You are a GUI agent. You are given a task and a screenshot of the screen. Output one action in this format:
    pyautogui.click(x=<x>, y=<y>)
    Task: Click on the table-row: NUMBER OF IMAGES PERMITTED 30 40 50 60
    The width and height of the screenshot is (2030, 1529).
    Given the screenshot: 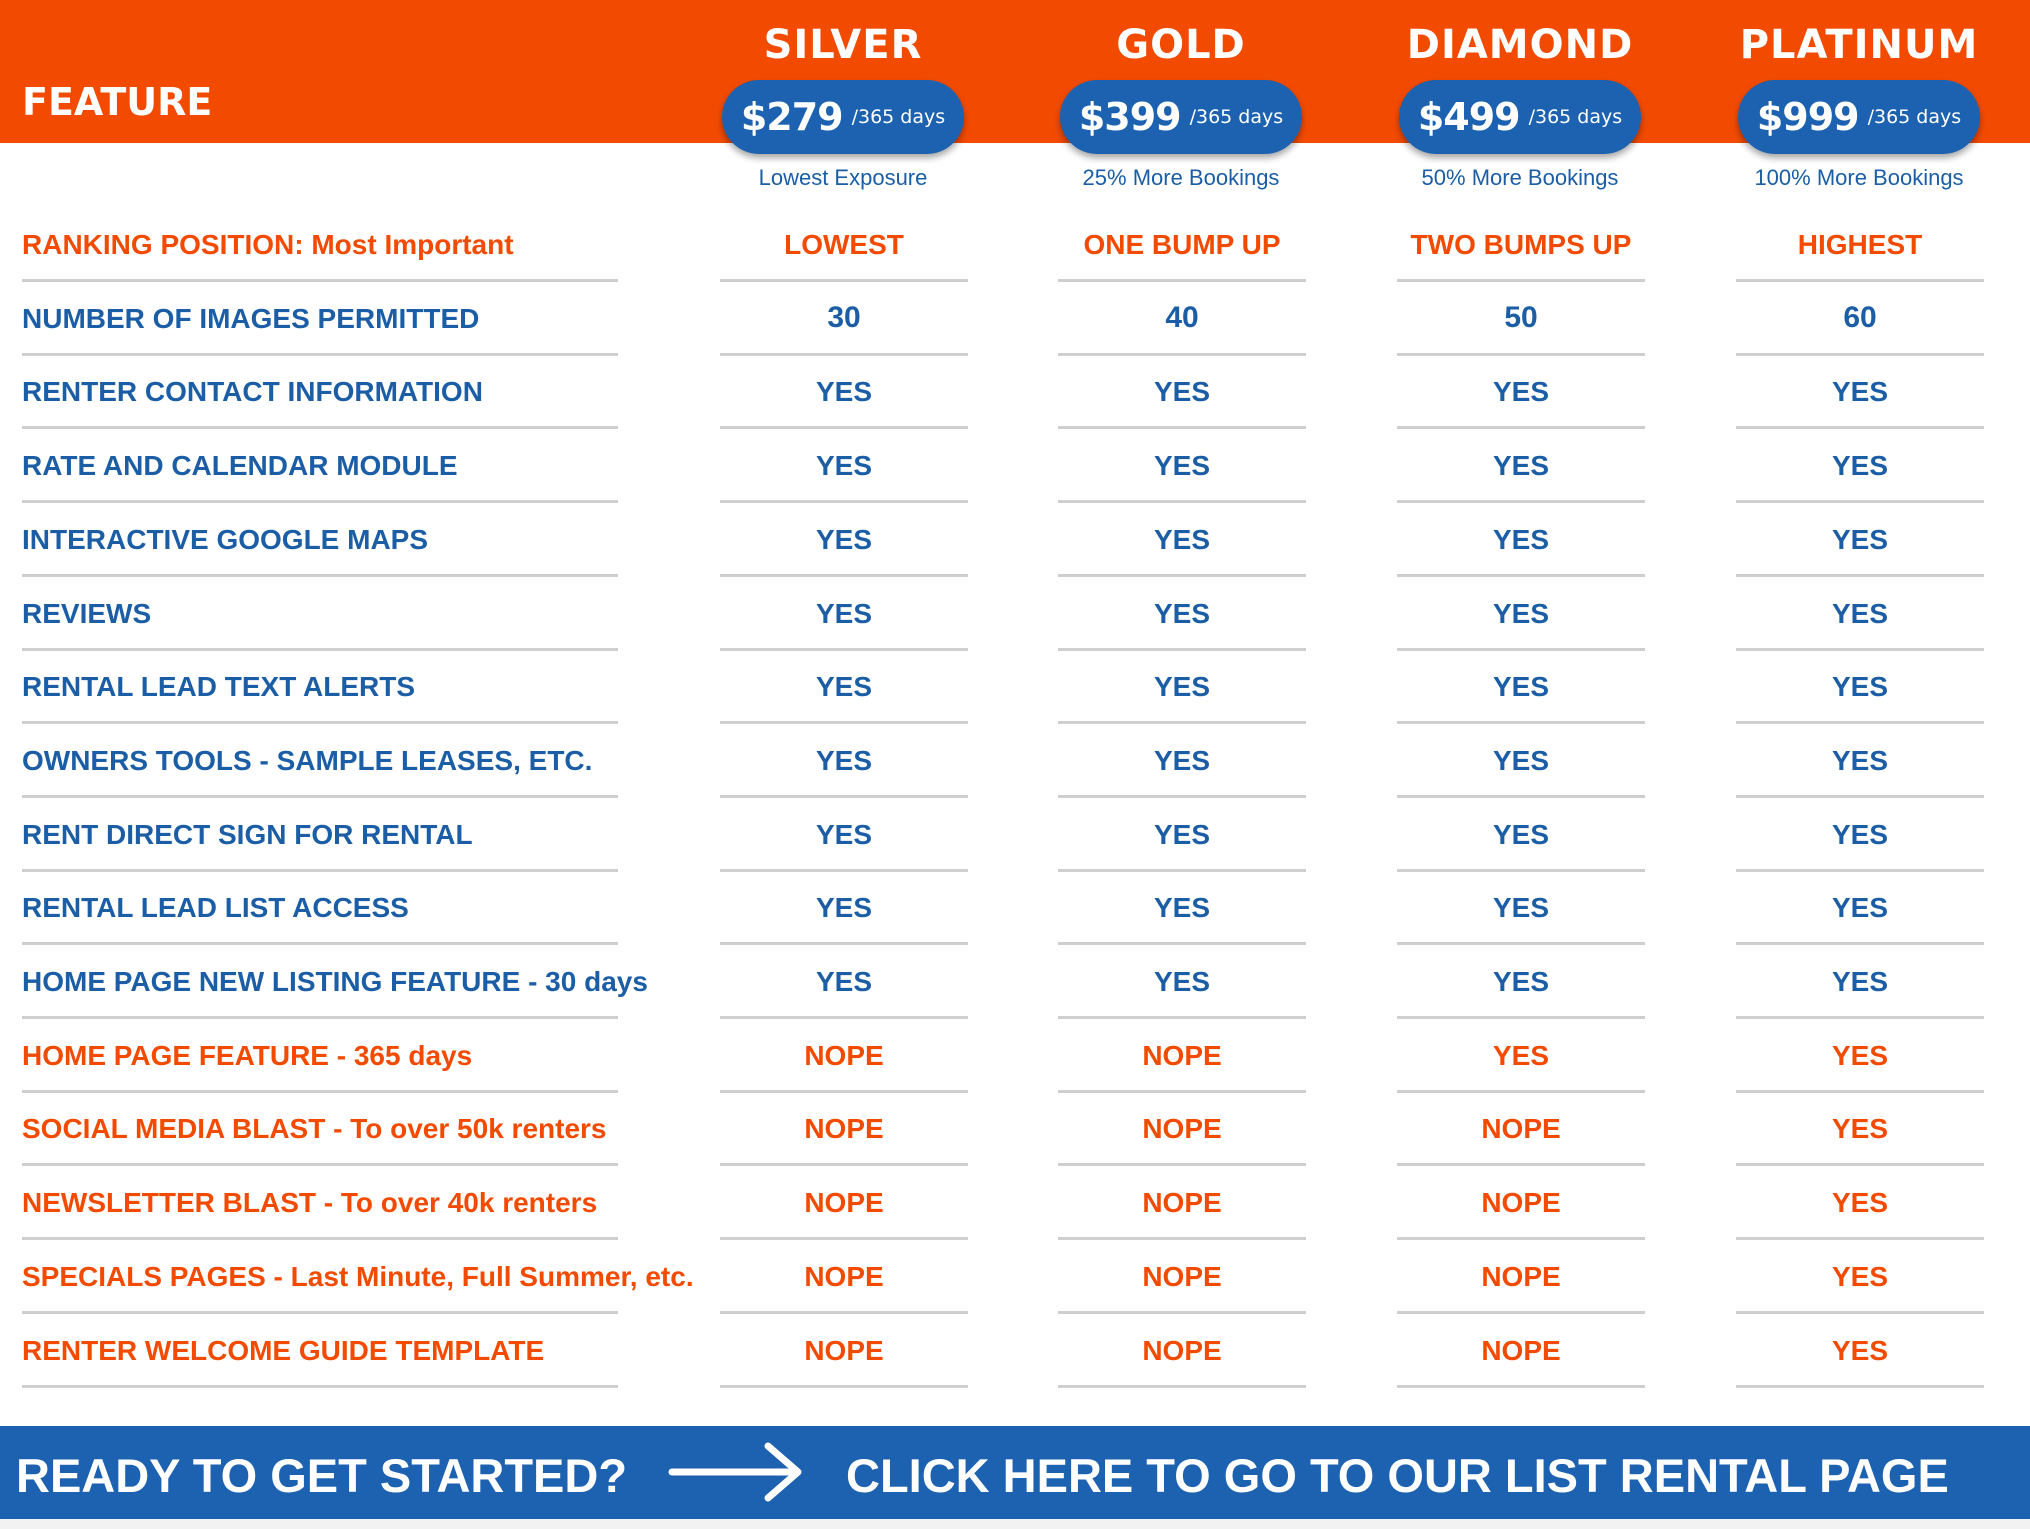 What is the action you would take?
    pyautogui.click(x=1015, y=319)
    